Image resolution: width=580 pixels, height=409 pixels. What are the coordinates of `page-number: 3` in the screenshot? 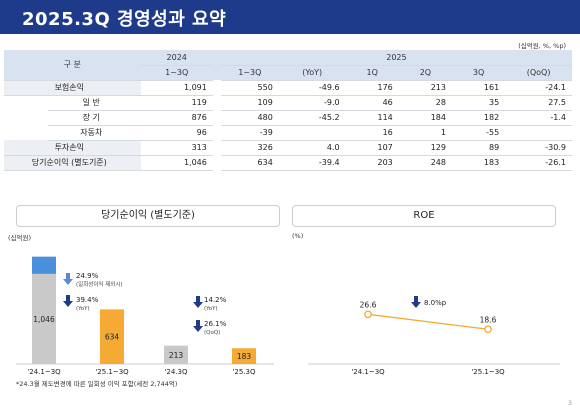 It's located at (570, 403).